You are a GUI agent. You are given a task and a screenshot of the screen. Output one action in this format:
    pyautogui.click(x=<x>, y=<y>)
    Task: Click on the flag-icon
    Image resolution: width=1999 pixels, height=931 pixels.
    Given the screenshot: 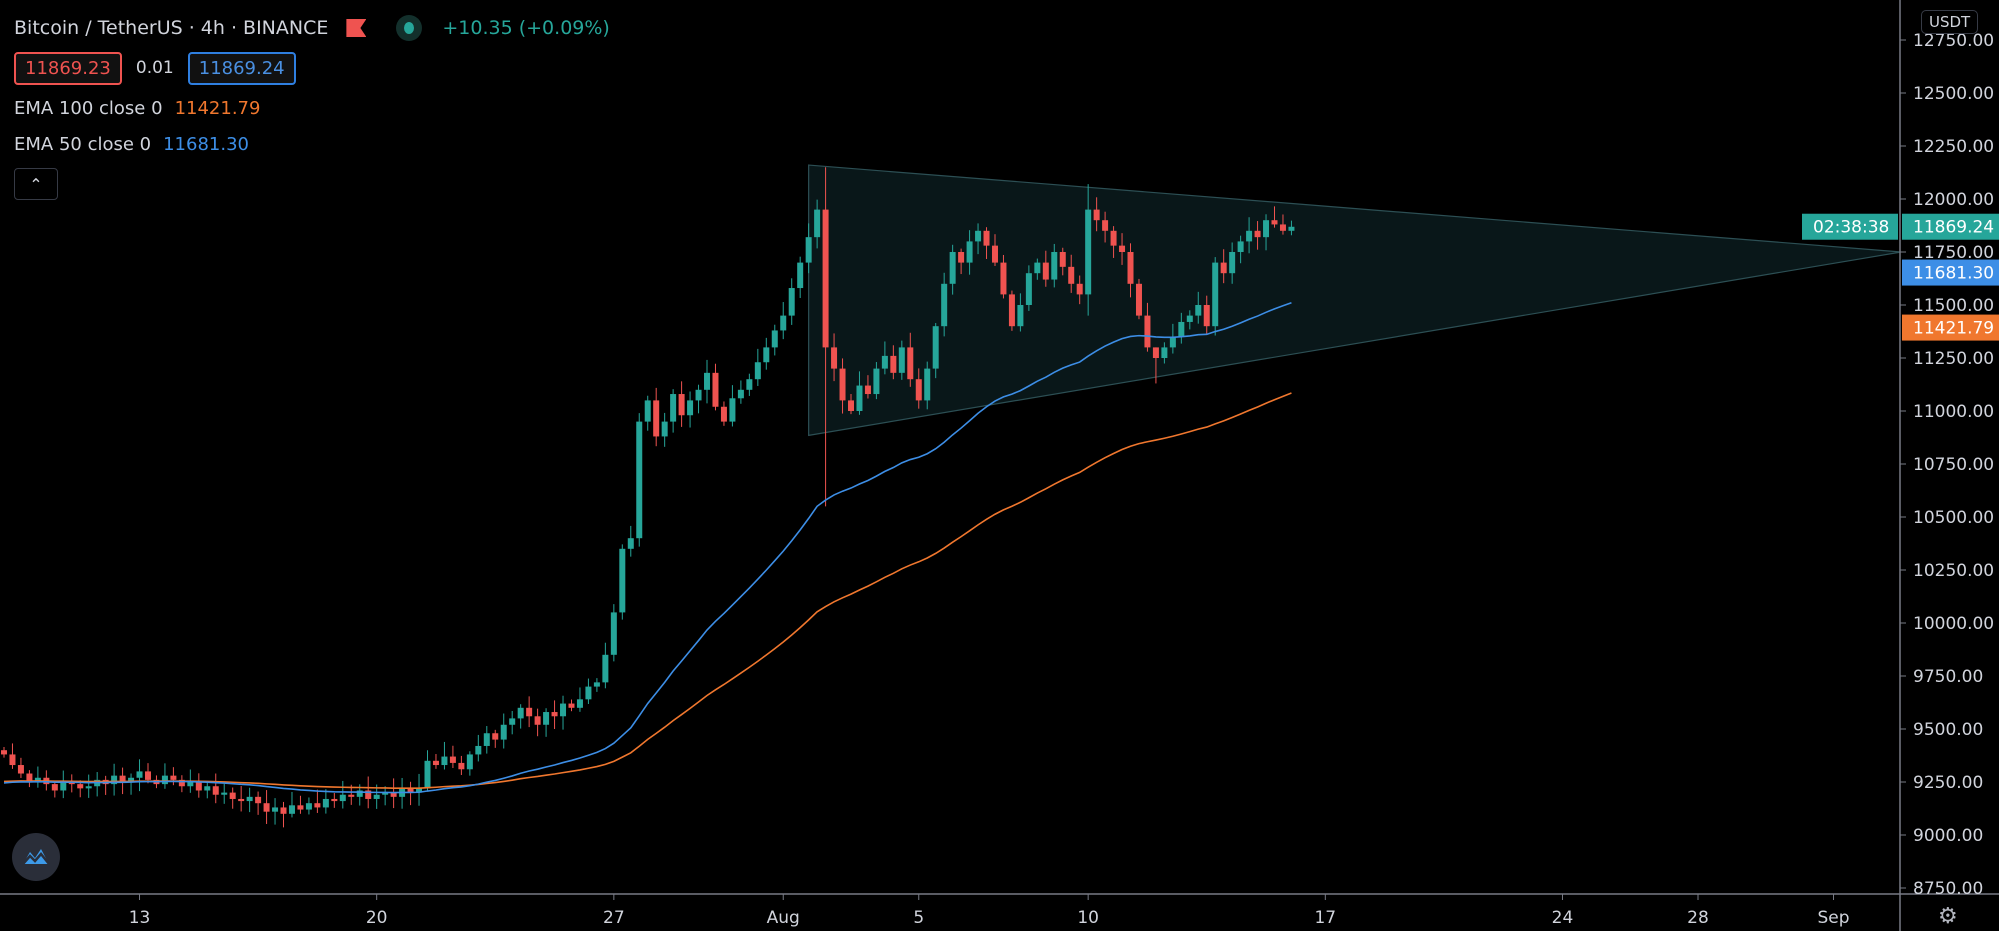 What is the action you would take?
    pyautogui.click(x=356, y=28)
    